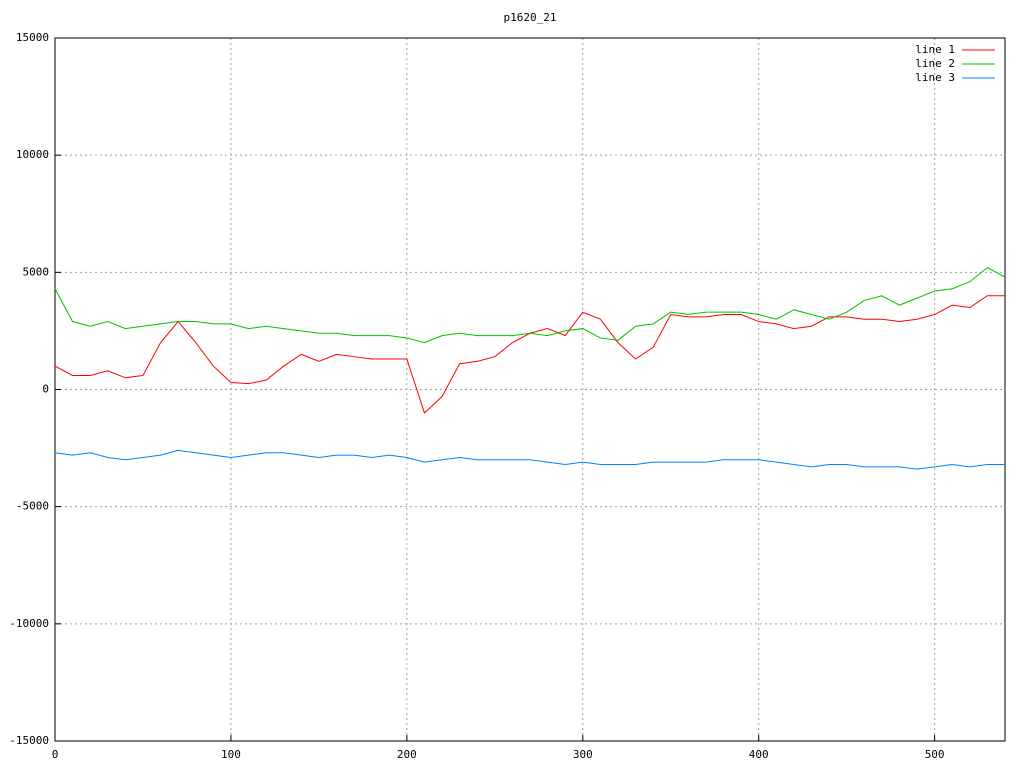 The width and height of the screenshot is (1024, 768). I want to click on chart-title: p1620_21, so click(530, 17).